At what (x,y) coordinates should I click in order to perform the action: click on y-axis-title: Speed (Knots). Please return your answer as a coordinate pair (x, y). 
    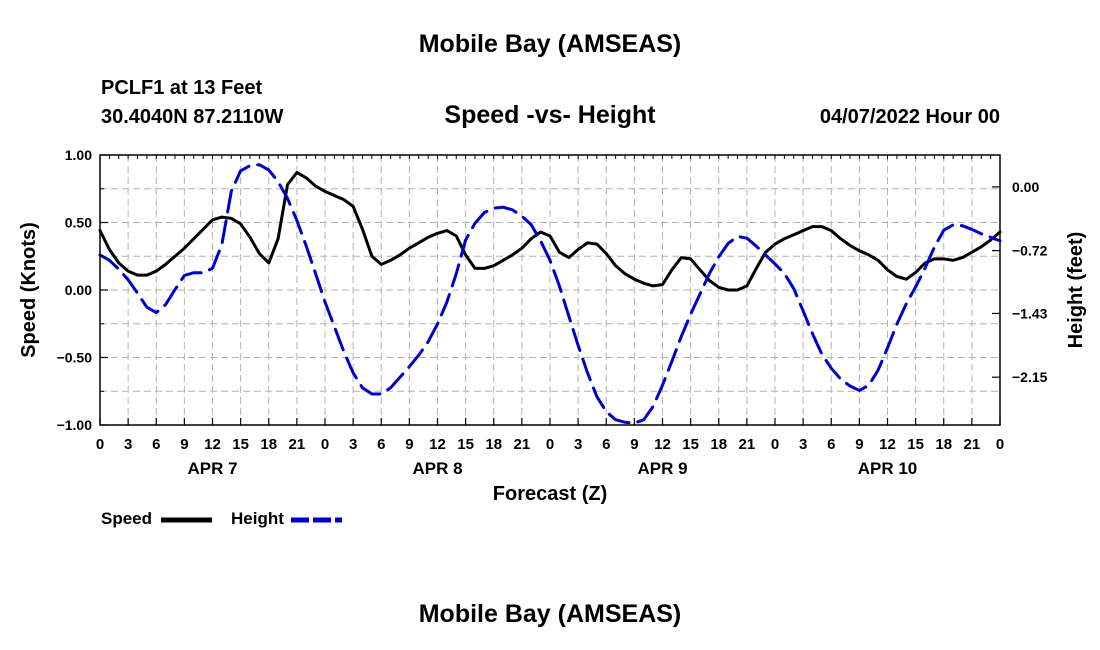
    Looking at the image, I should click on (29, 290).